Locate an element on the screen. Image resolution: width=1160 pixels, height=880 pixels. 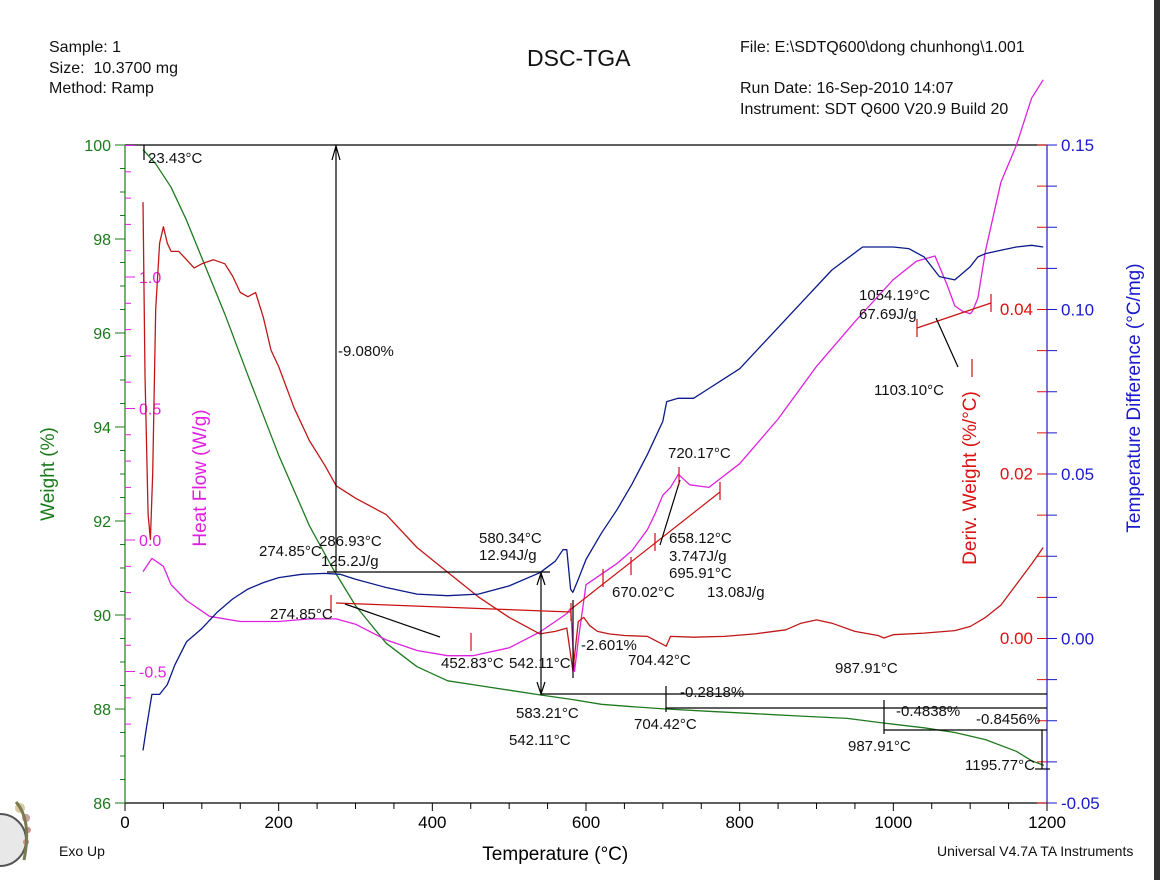
weight-tick-label: 100 is located at coordinates (97, 146).